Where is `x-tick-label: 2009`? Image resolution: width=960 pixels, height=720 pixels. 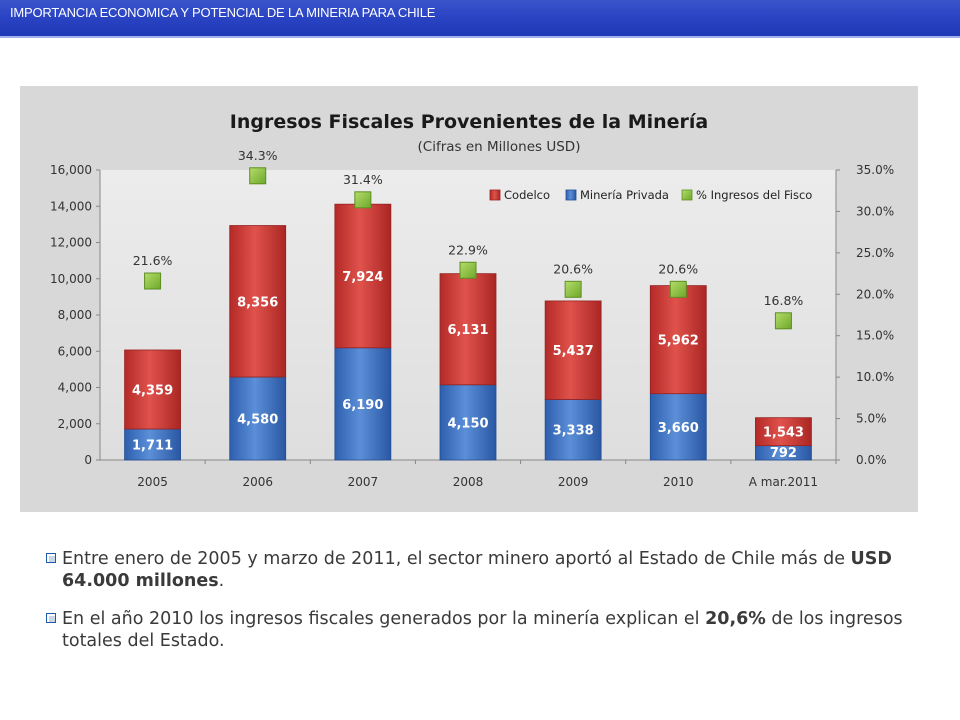
x-tick-label: 2009 is located at coordinates (573, 482).